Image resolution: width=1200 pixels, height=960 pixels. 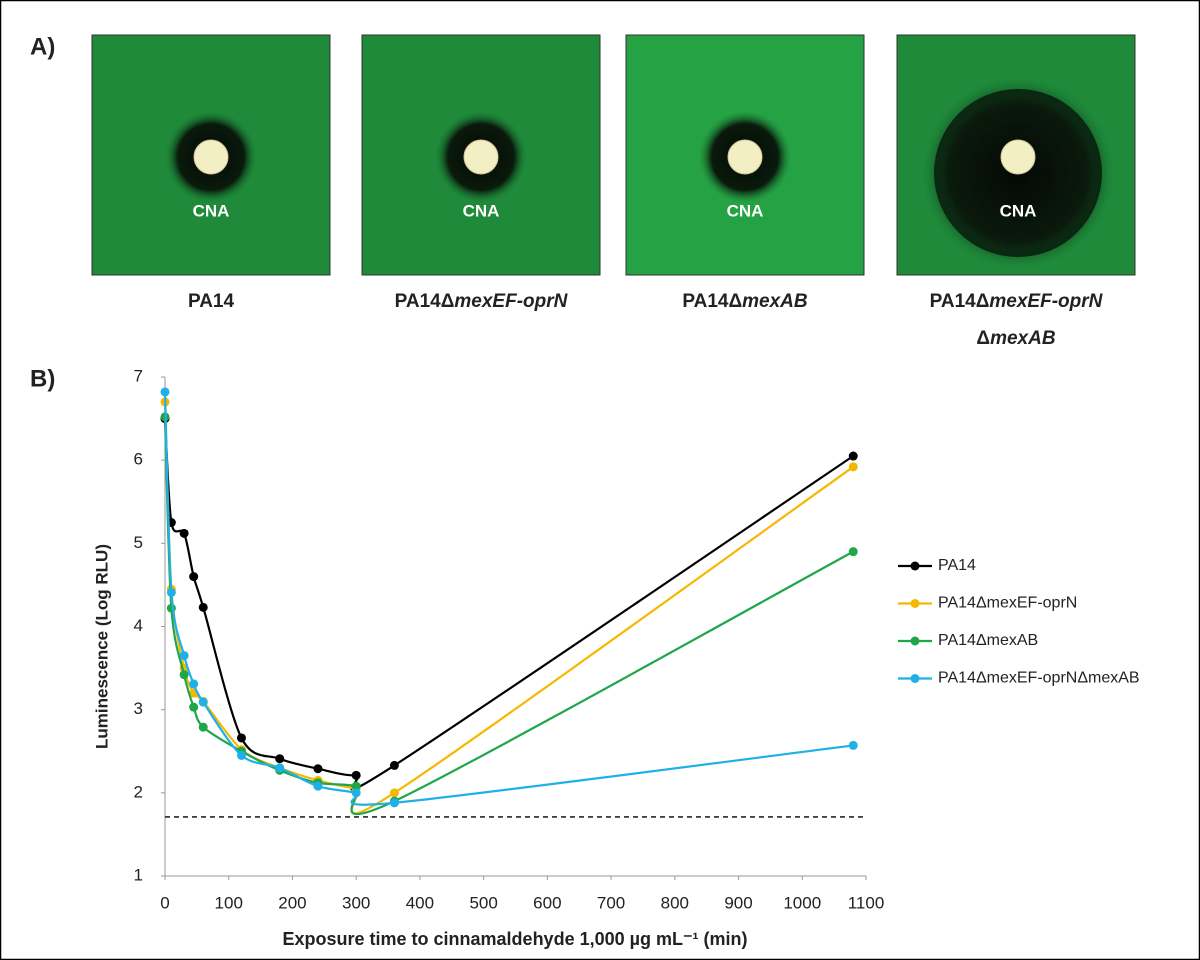 What do you see at coordinates (356, 902) in the screenshot?
I see `x-tick-label: 300` at bounding box center [356, 902].